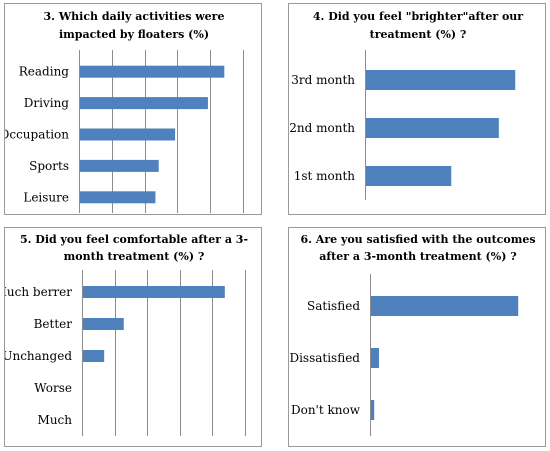  Describe the element at coordinates (324, 358) in the screenshot. I see `category-label: Dissatisfied` at that location.